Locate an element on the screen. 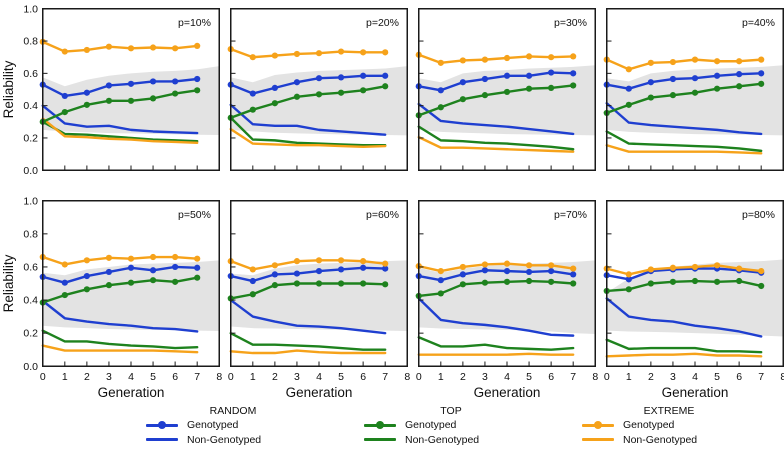  y-tick-label: 0.0 is located at coordinates (30, 367).